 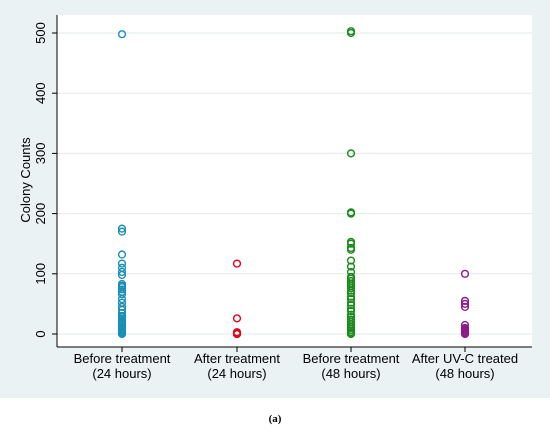 What do you see at coordinates (237, 358) in the screenshot?
I see `x-tick-label: After treatment` at bounding box center [237, 358].